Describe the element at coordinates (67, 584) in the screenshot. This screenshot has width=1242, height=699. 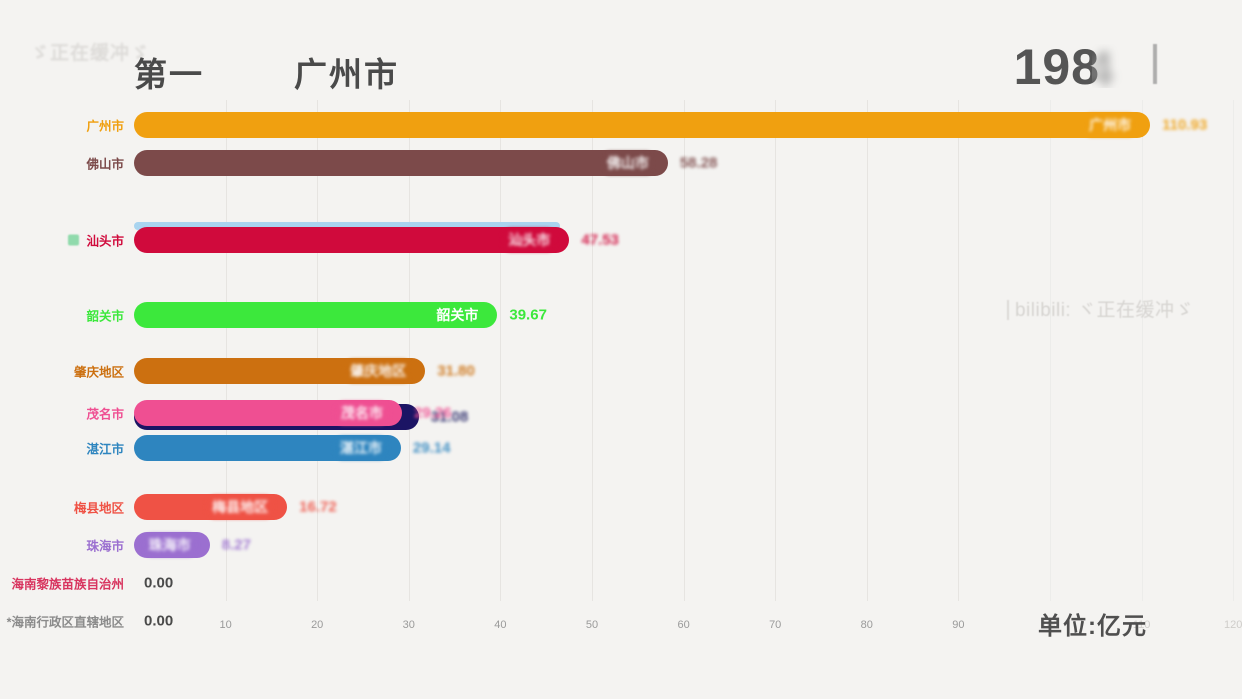
I see `y-axis-label: 海南黎族苗族自治州` at that location.